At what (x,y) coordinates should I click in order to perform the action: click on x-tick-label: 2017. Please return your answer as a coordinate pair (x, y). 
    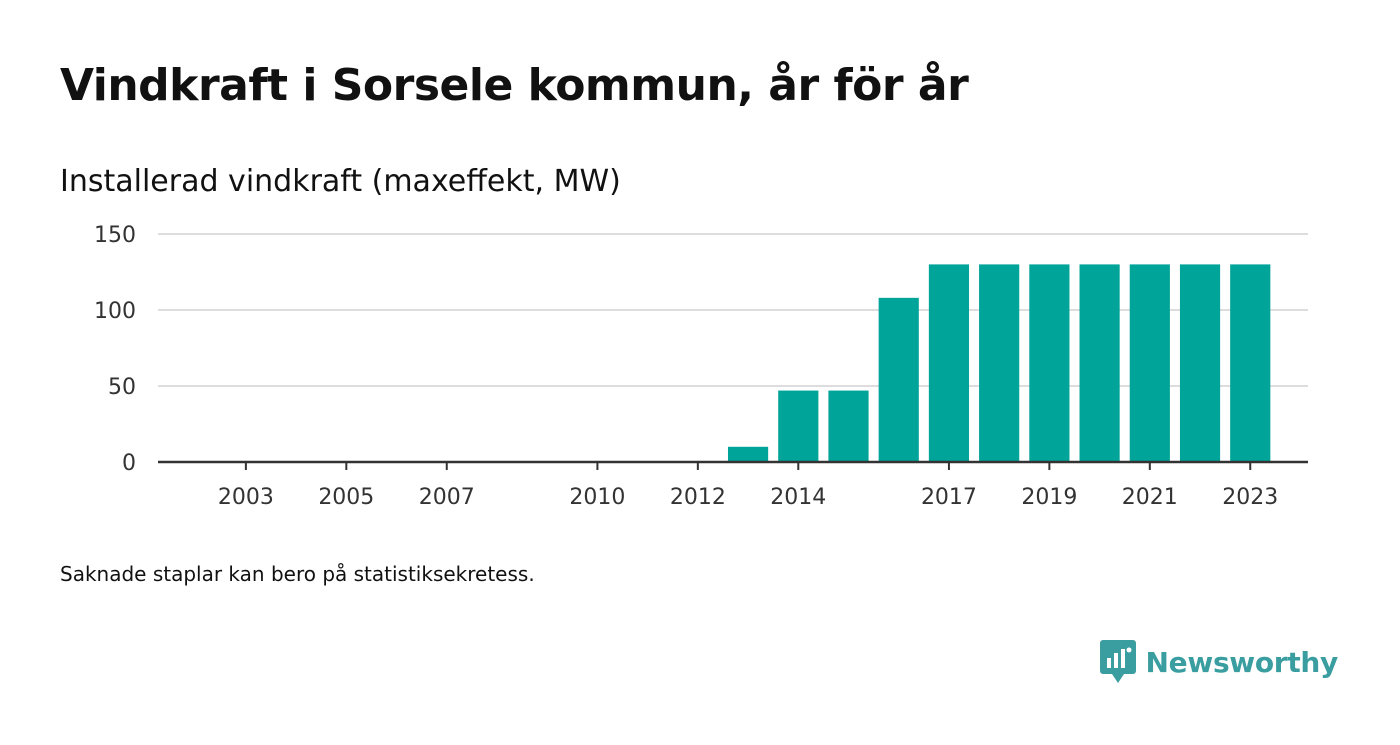
    Looking at the image, I should click on (949, 497).